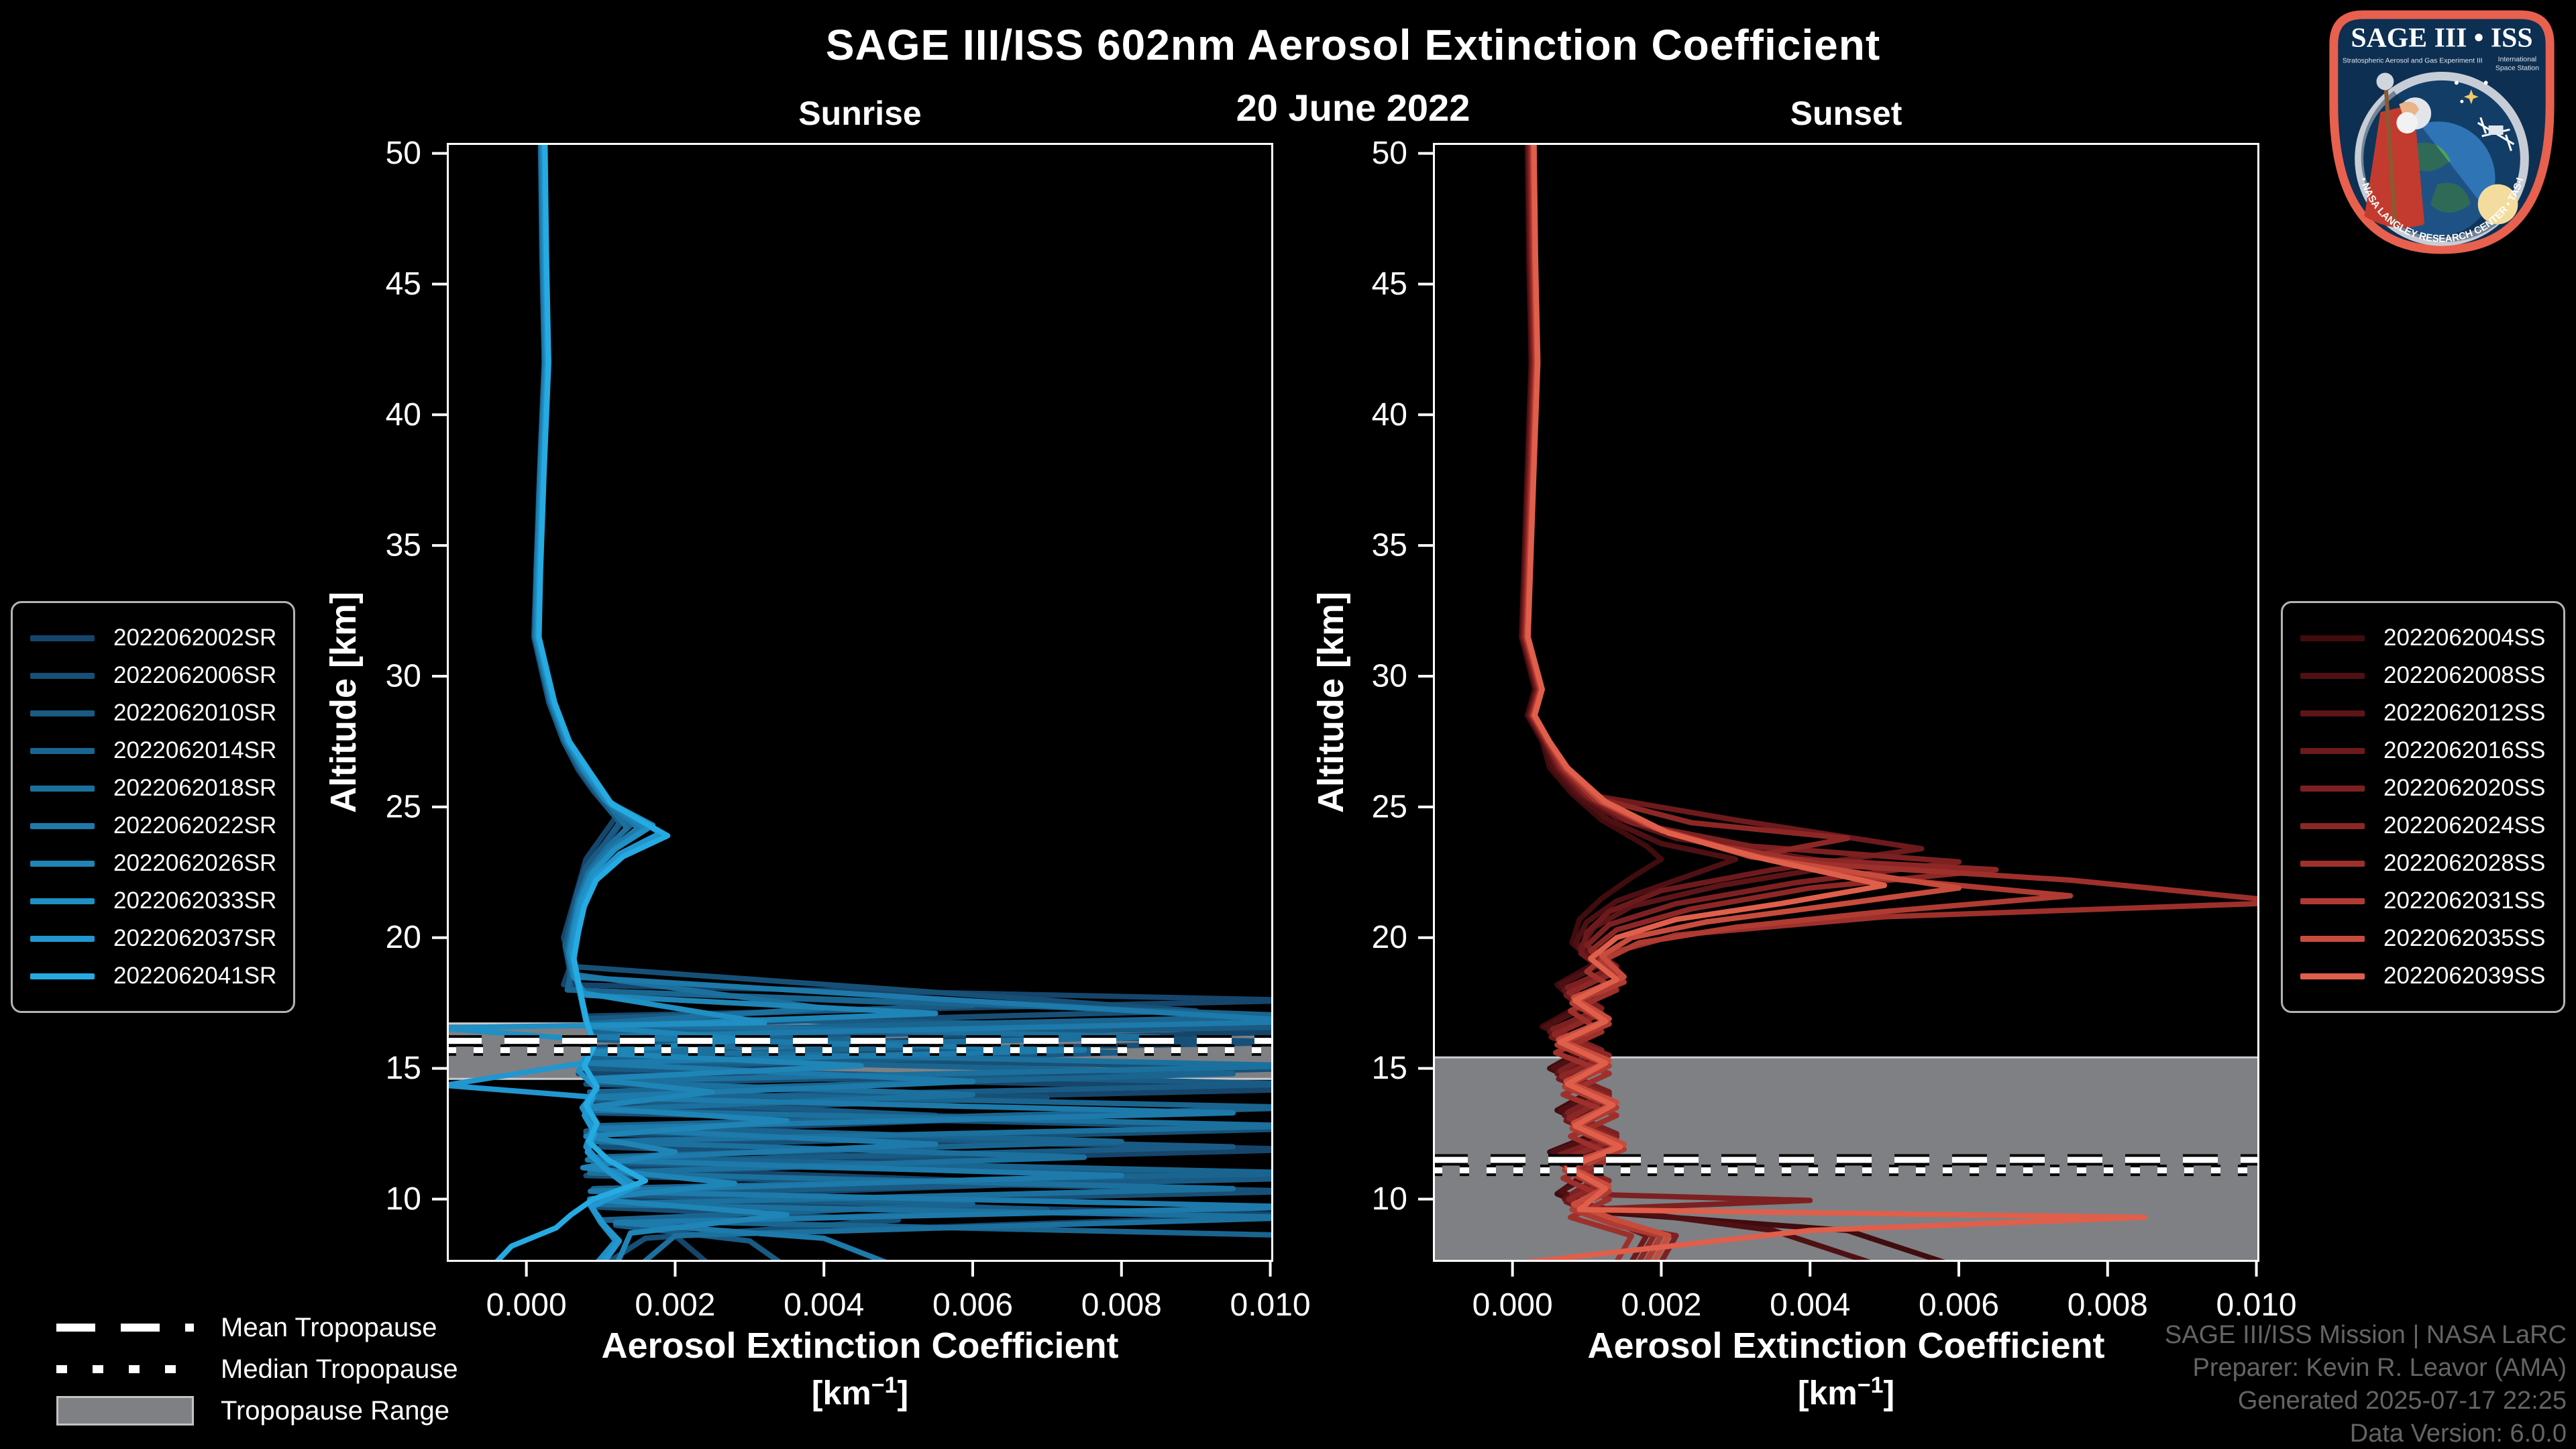 The image size is (2576, 1449). Describe the element at coordinates (2108, 1305) in the screenshot. I see `sunset-xtick-0.008: 0.008` at that location.